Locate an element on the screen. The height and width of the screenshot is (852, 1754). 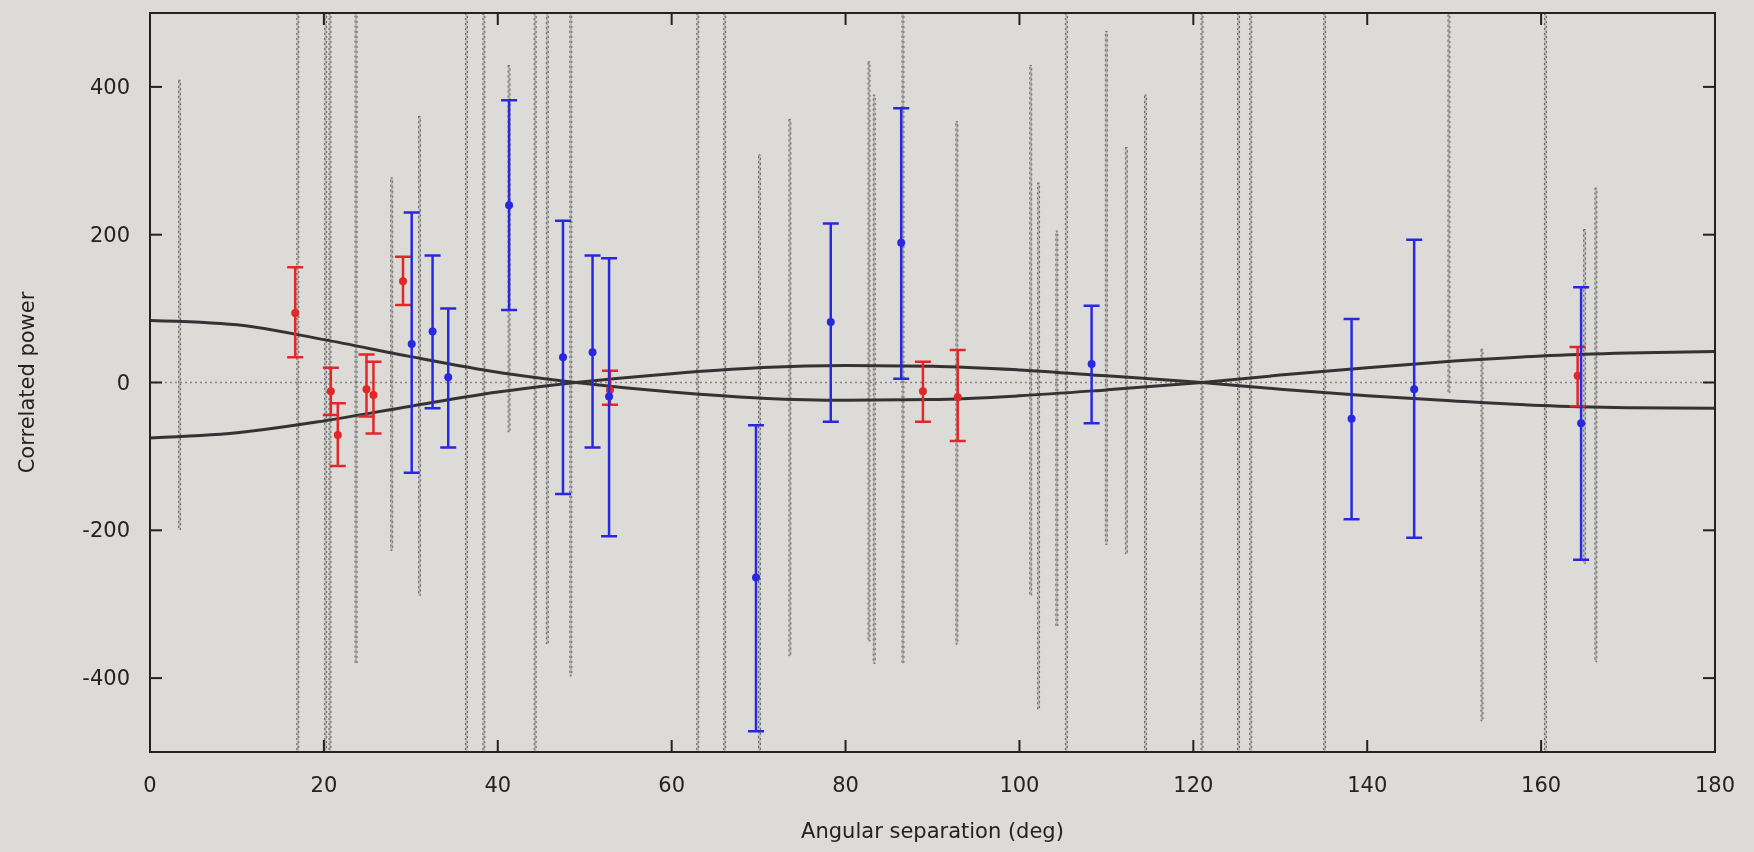
x-tick-label: 60 is located at coordinates (672, 785).